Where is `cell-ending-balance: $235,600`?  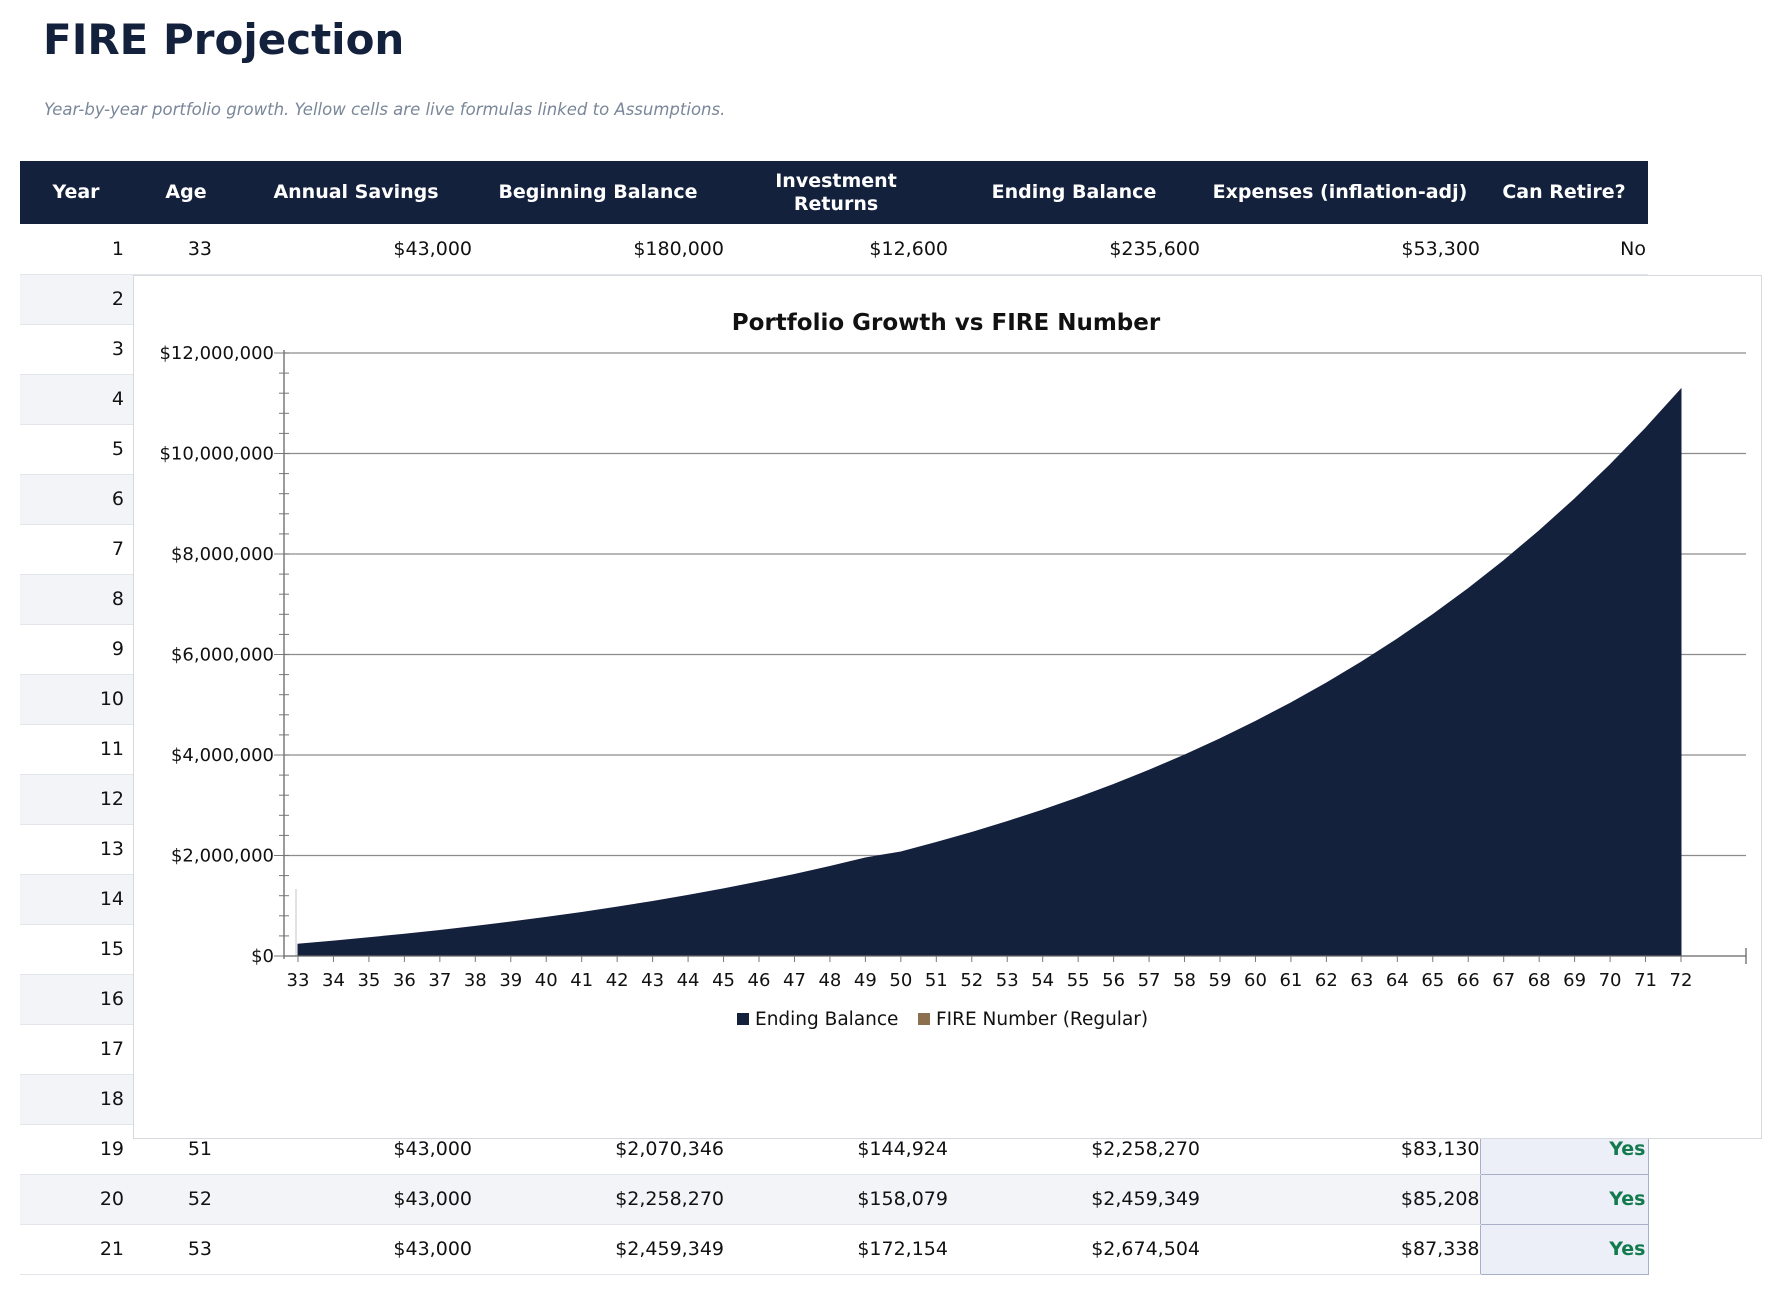 cell-ending-balance: $235,600 is located at coordinates (1074, 249).